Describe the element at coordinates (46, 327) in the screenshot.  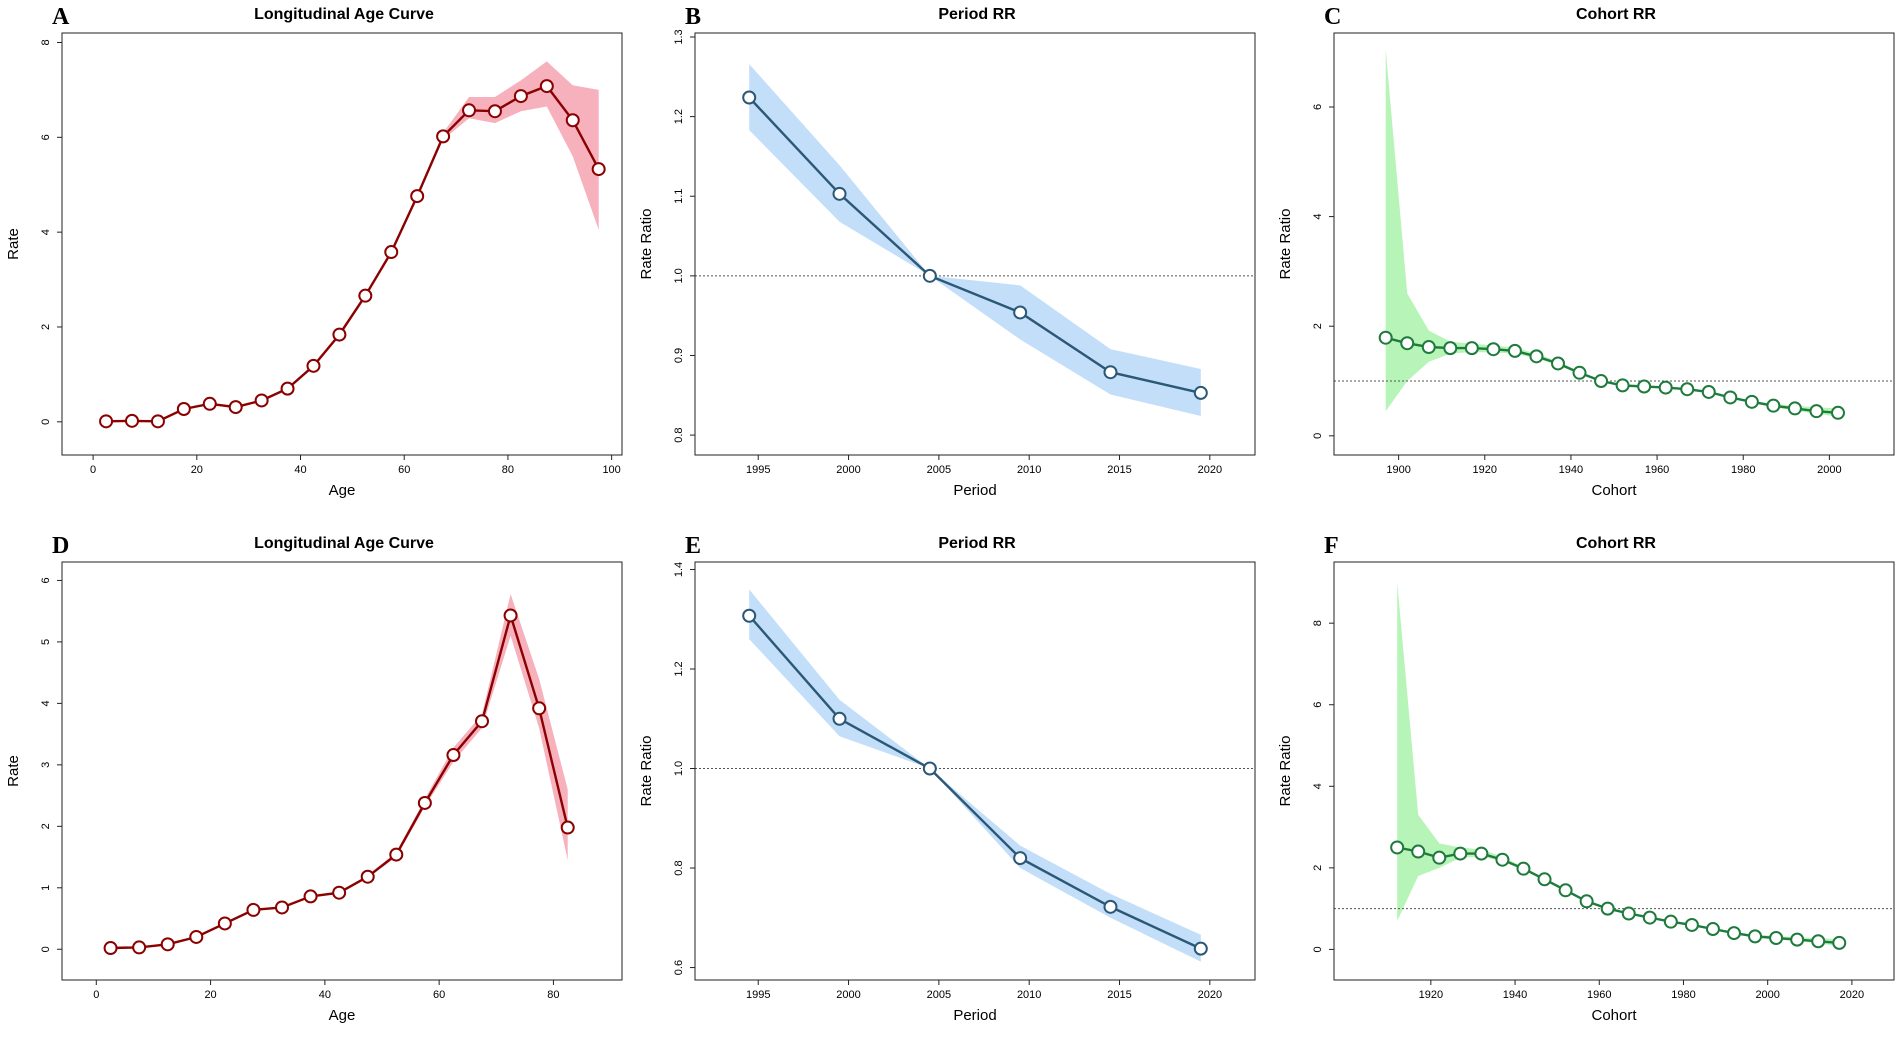
I see `y-tick-label: 2` at that location.